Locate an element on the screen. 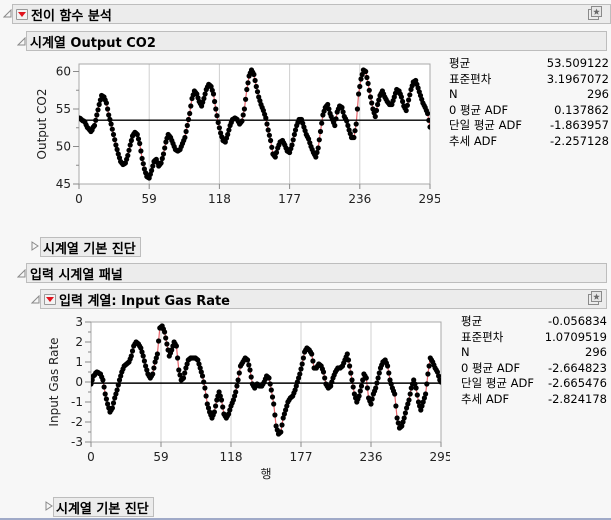 This screenshot has height=520, width=611. stat-value: 1.0709519 is located at coordinates (575, 336).